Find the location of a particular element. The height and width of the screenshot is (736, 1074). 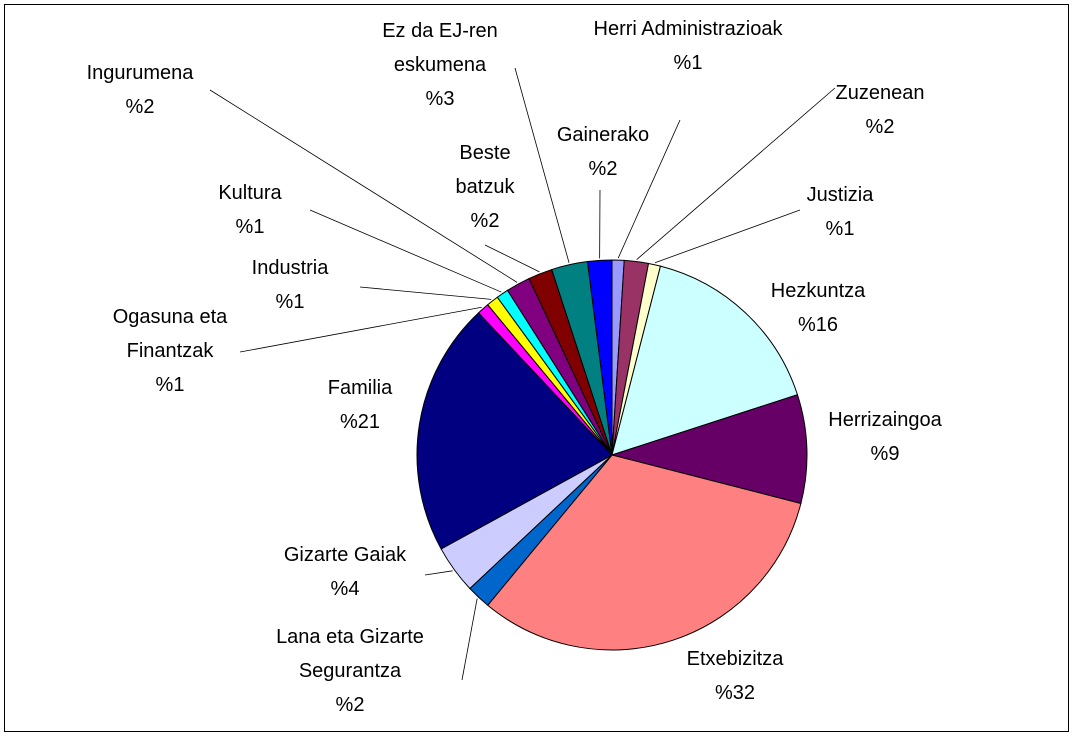

slice-label: Ez da EJ-ren eskumena %3 is located at coordinates (440, 65).